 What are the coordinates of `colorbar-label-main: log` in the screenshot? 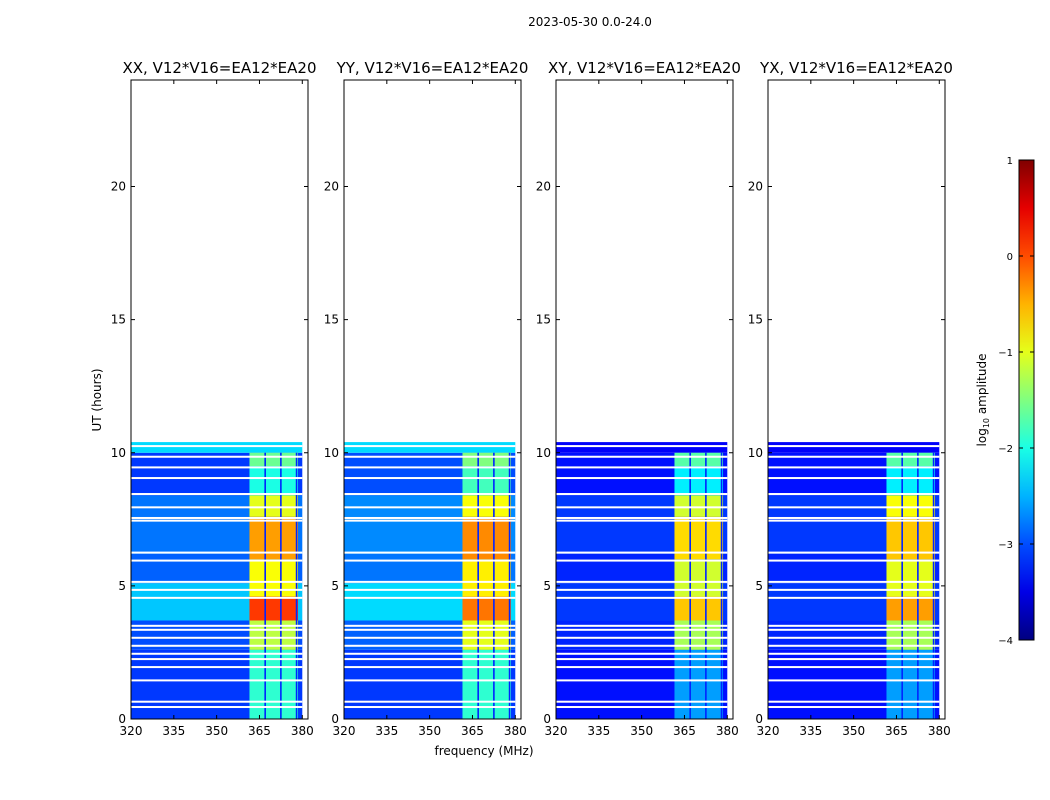 It's located at (982, 437).